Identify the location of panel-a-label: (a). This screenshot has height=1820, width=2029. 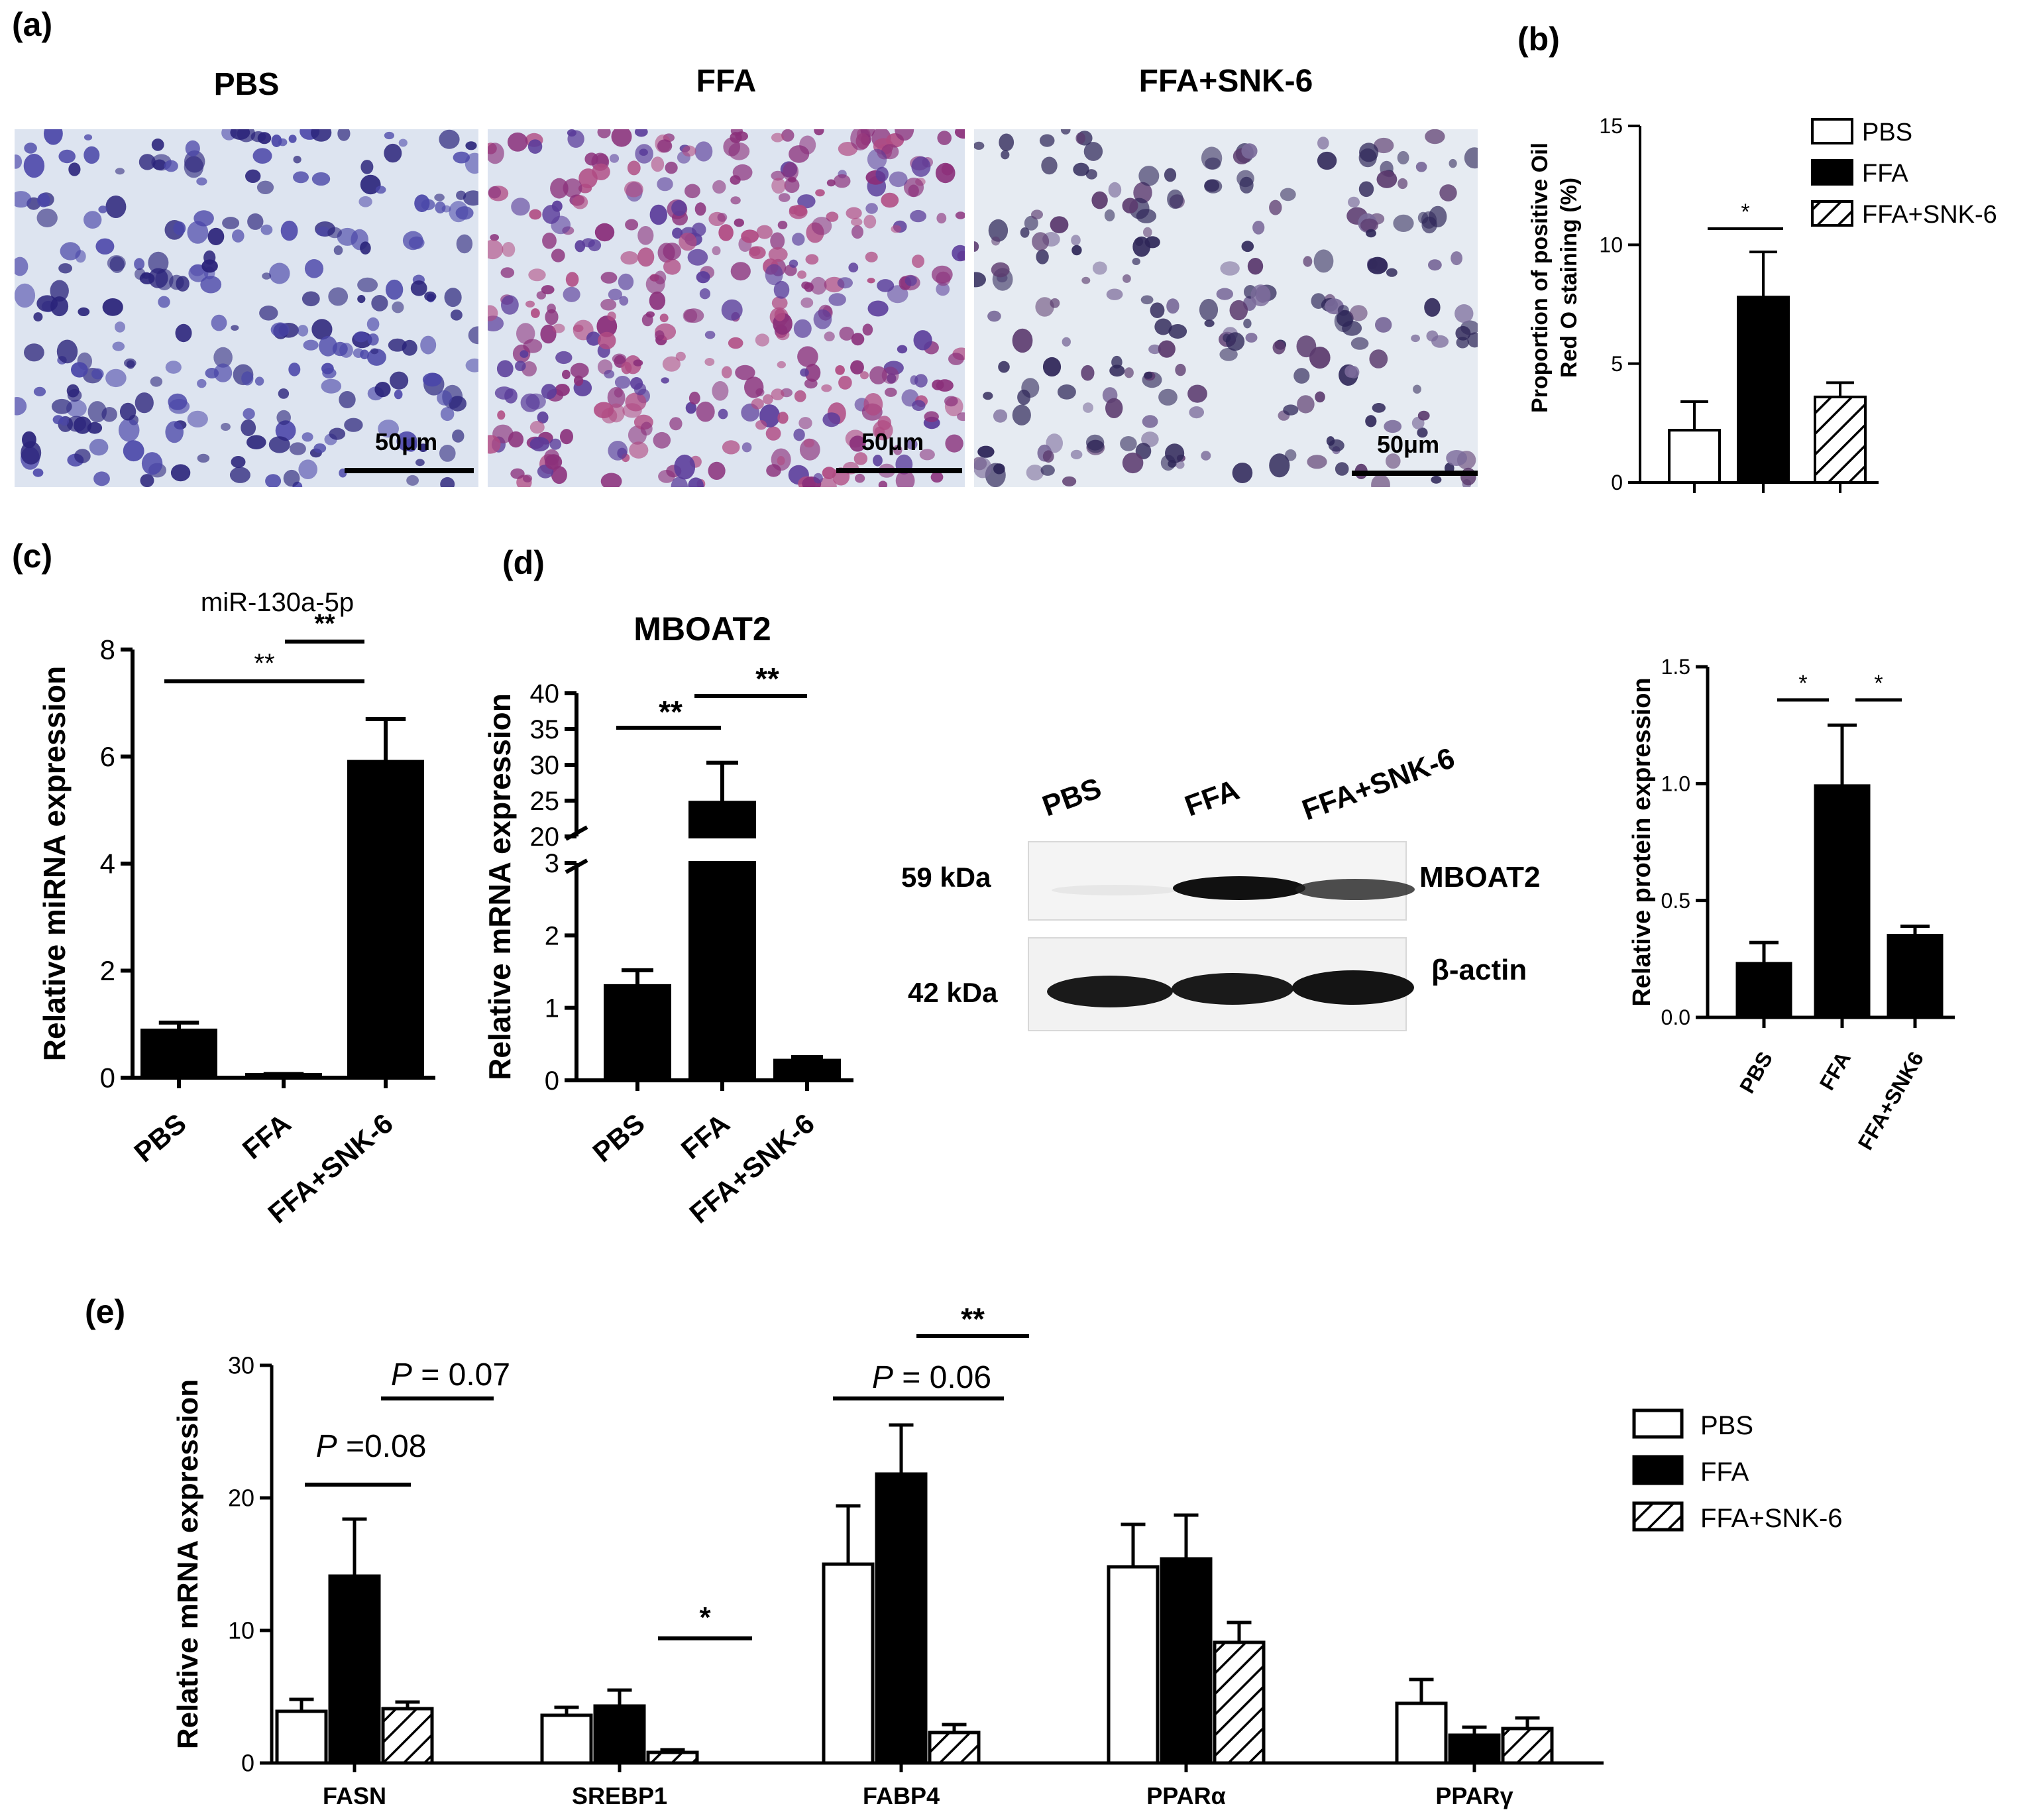
(32, 24).